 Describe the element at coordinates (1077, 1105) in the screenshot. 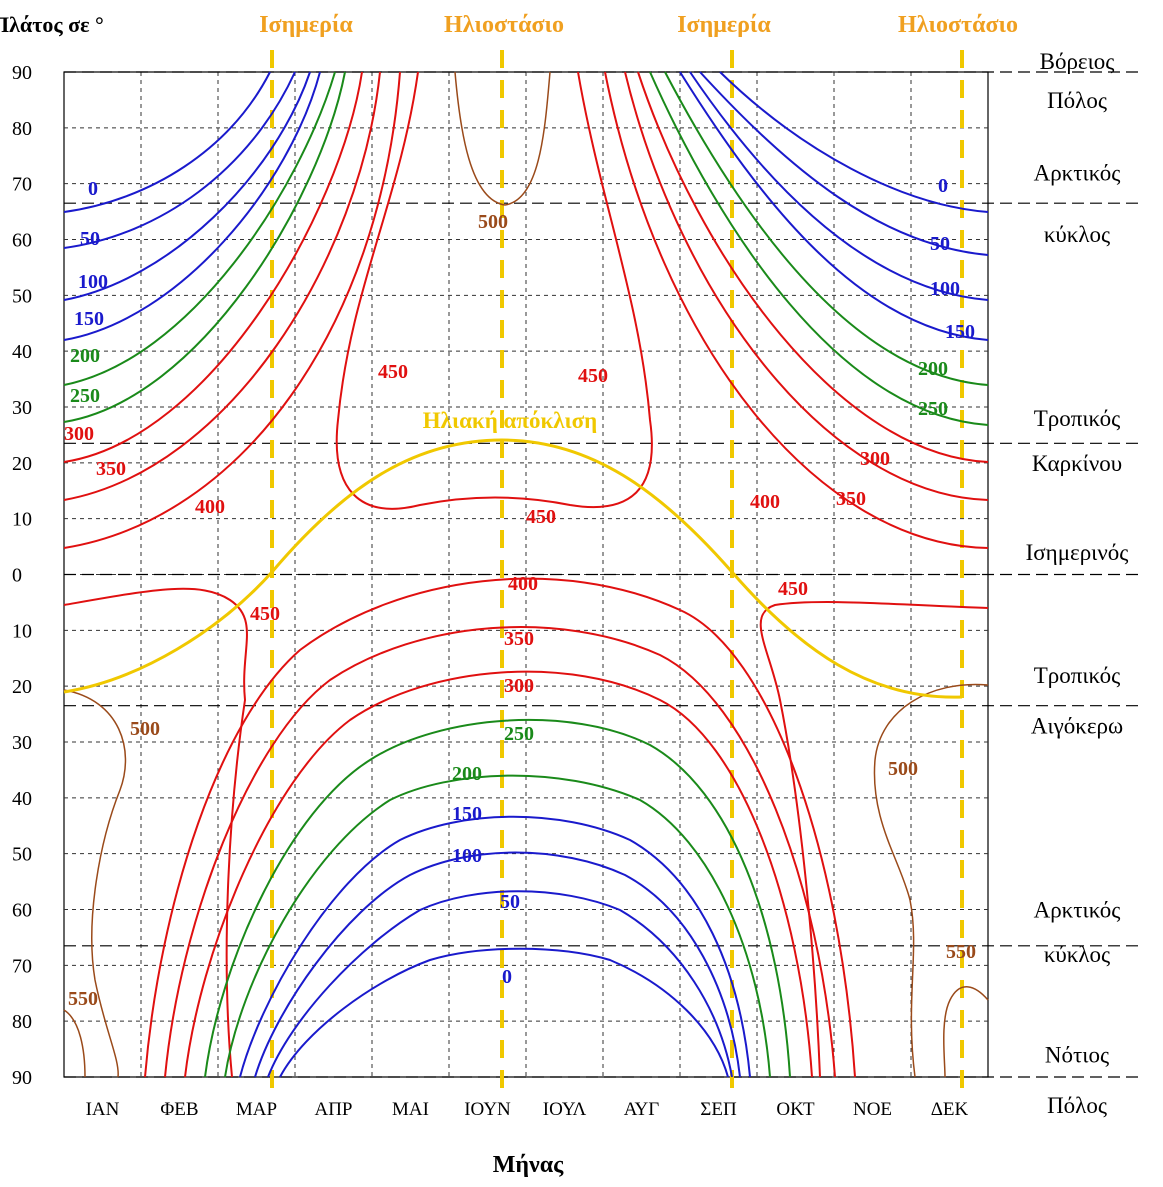

I see `geo-label: Πόλος` at that location.